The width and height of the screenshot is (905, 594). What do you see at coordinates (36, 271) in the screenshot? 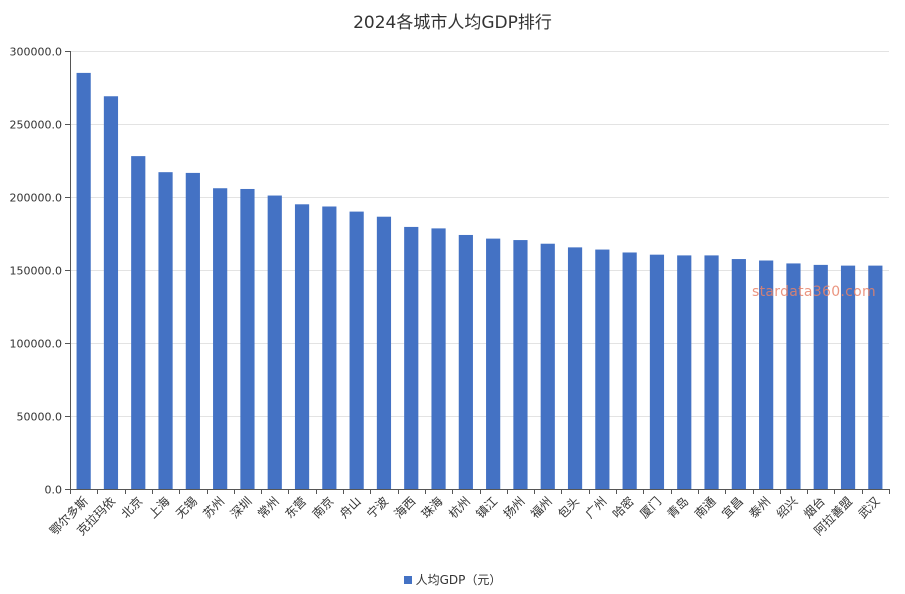
I see `y-tick-label: 150000.0` at bounding box center [36, 271].